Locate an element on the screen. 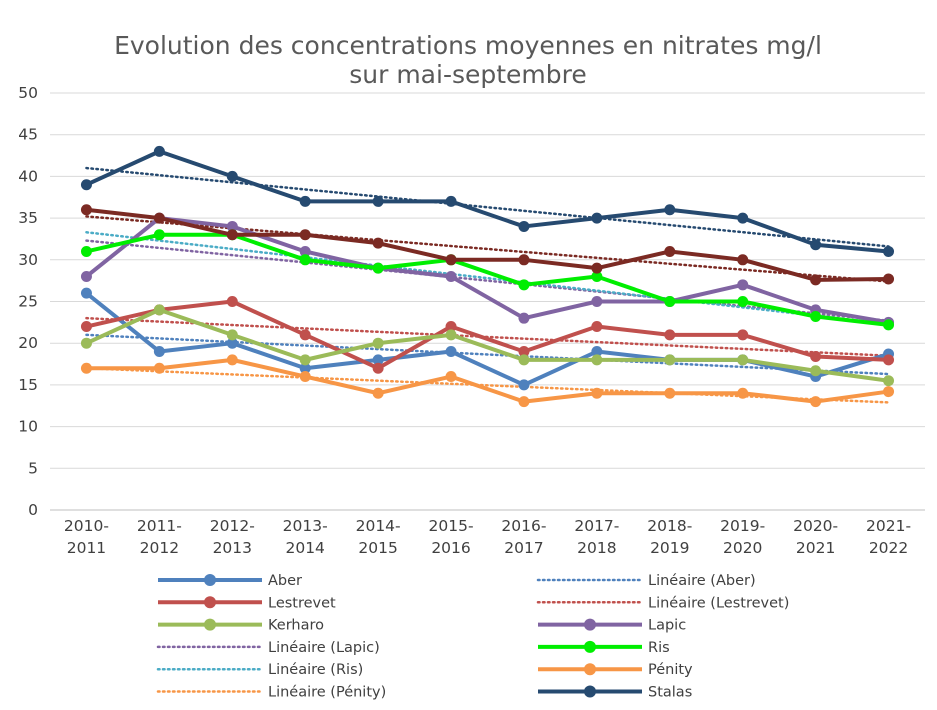 The image size is (937, 710). x-tick-label-line-1: 2012- is located at coordinates (232, 526).